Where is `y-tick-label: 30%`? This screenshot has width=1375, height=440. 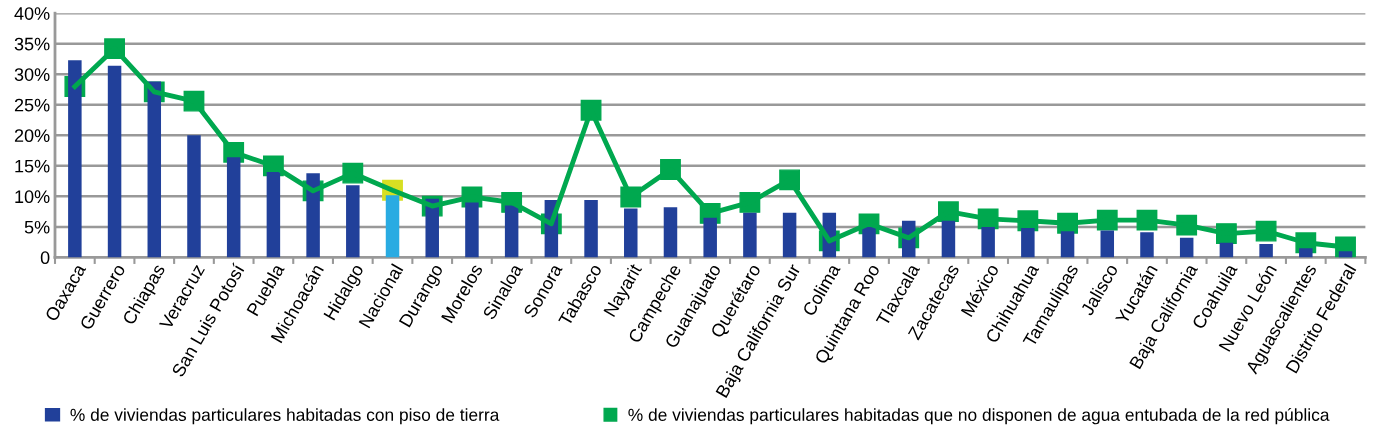
y-tick-label: 30% is located at coordinates (32, 74).